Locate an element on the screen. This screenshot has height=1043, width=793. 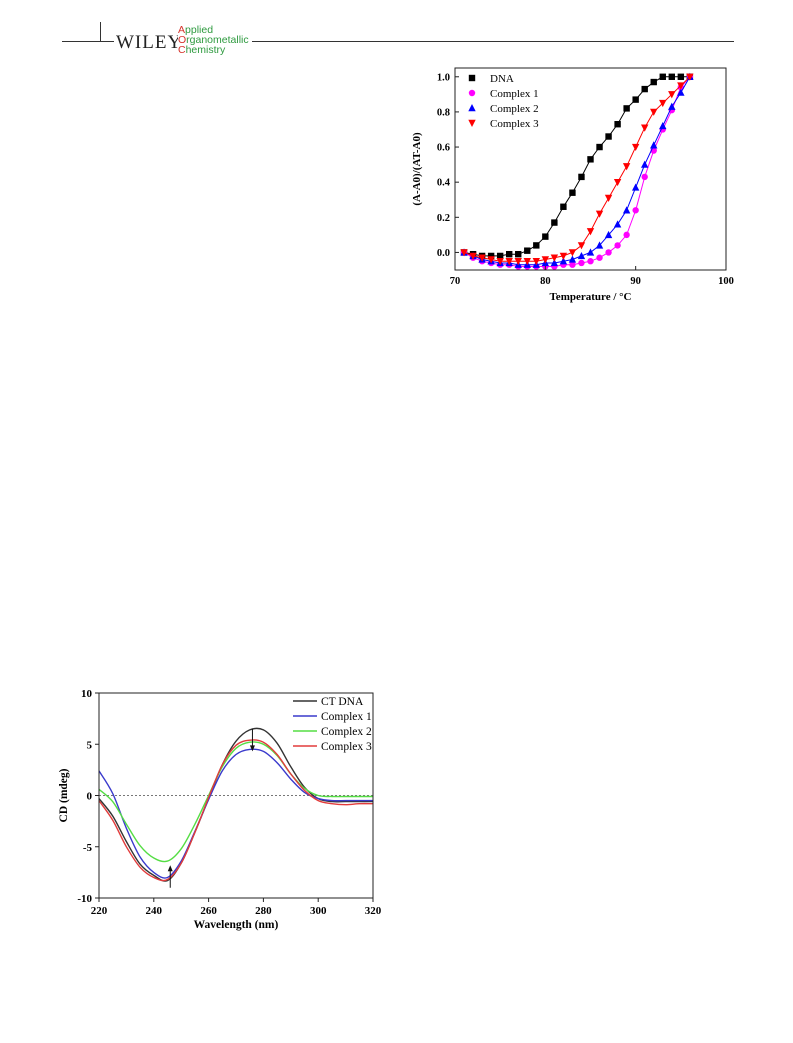
legend-label: Complex 1 is located at coordinates (514, 94).